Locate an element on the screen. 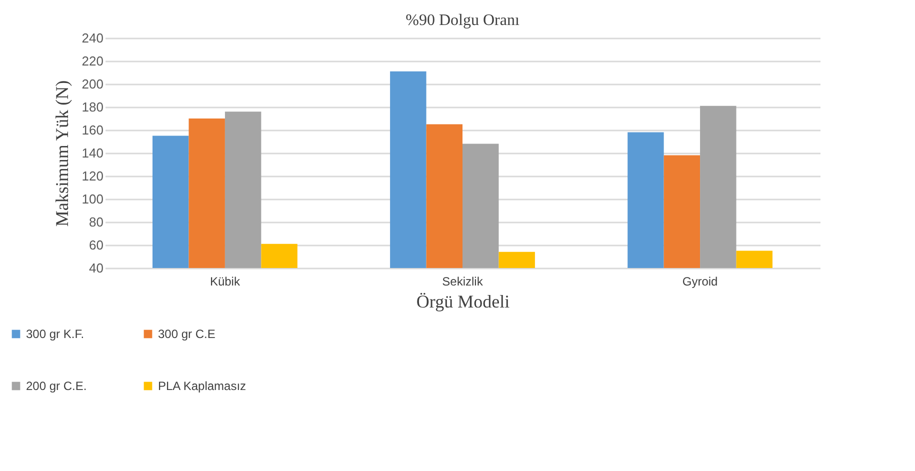  legend-label: 300 gr K.F. is located at coordinates (55, 334).